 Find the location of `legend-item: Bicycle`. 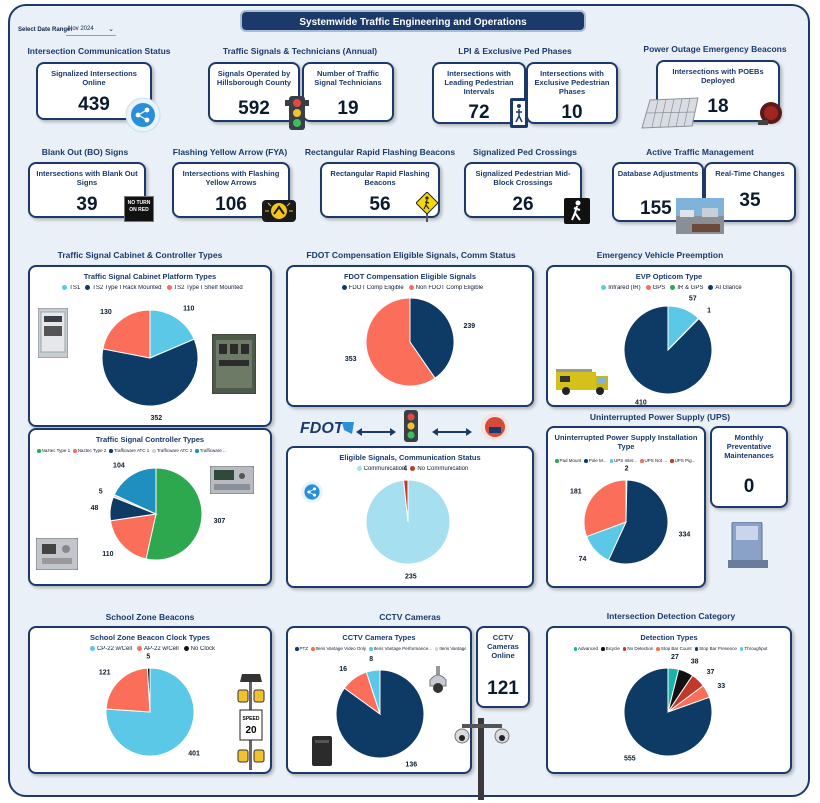

legend-item: Bicycle is located at coordinates (612, 648).